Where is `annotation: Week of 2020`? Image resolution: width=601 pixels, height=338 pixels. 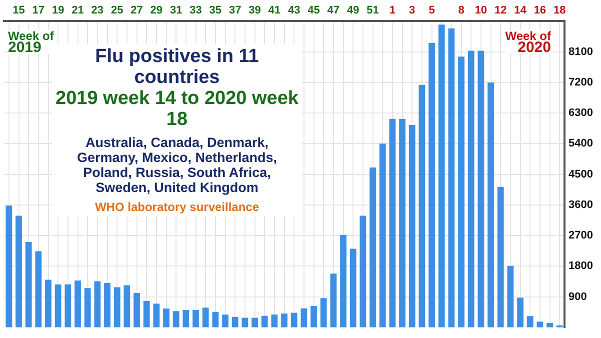 annotation: Week of 2020 is located at coordinates (528, 42).